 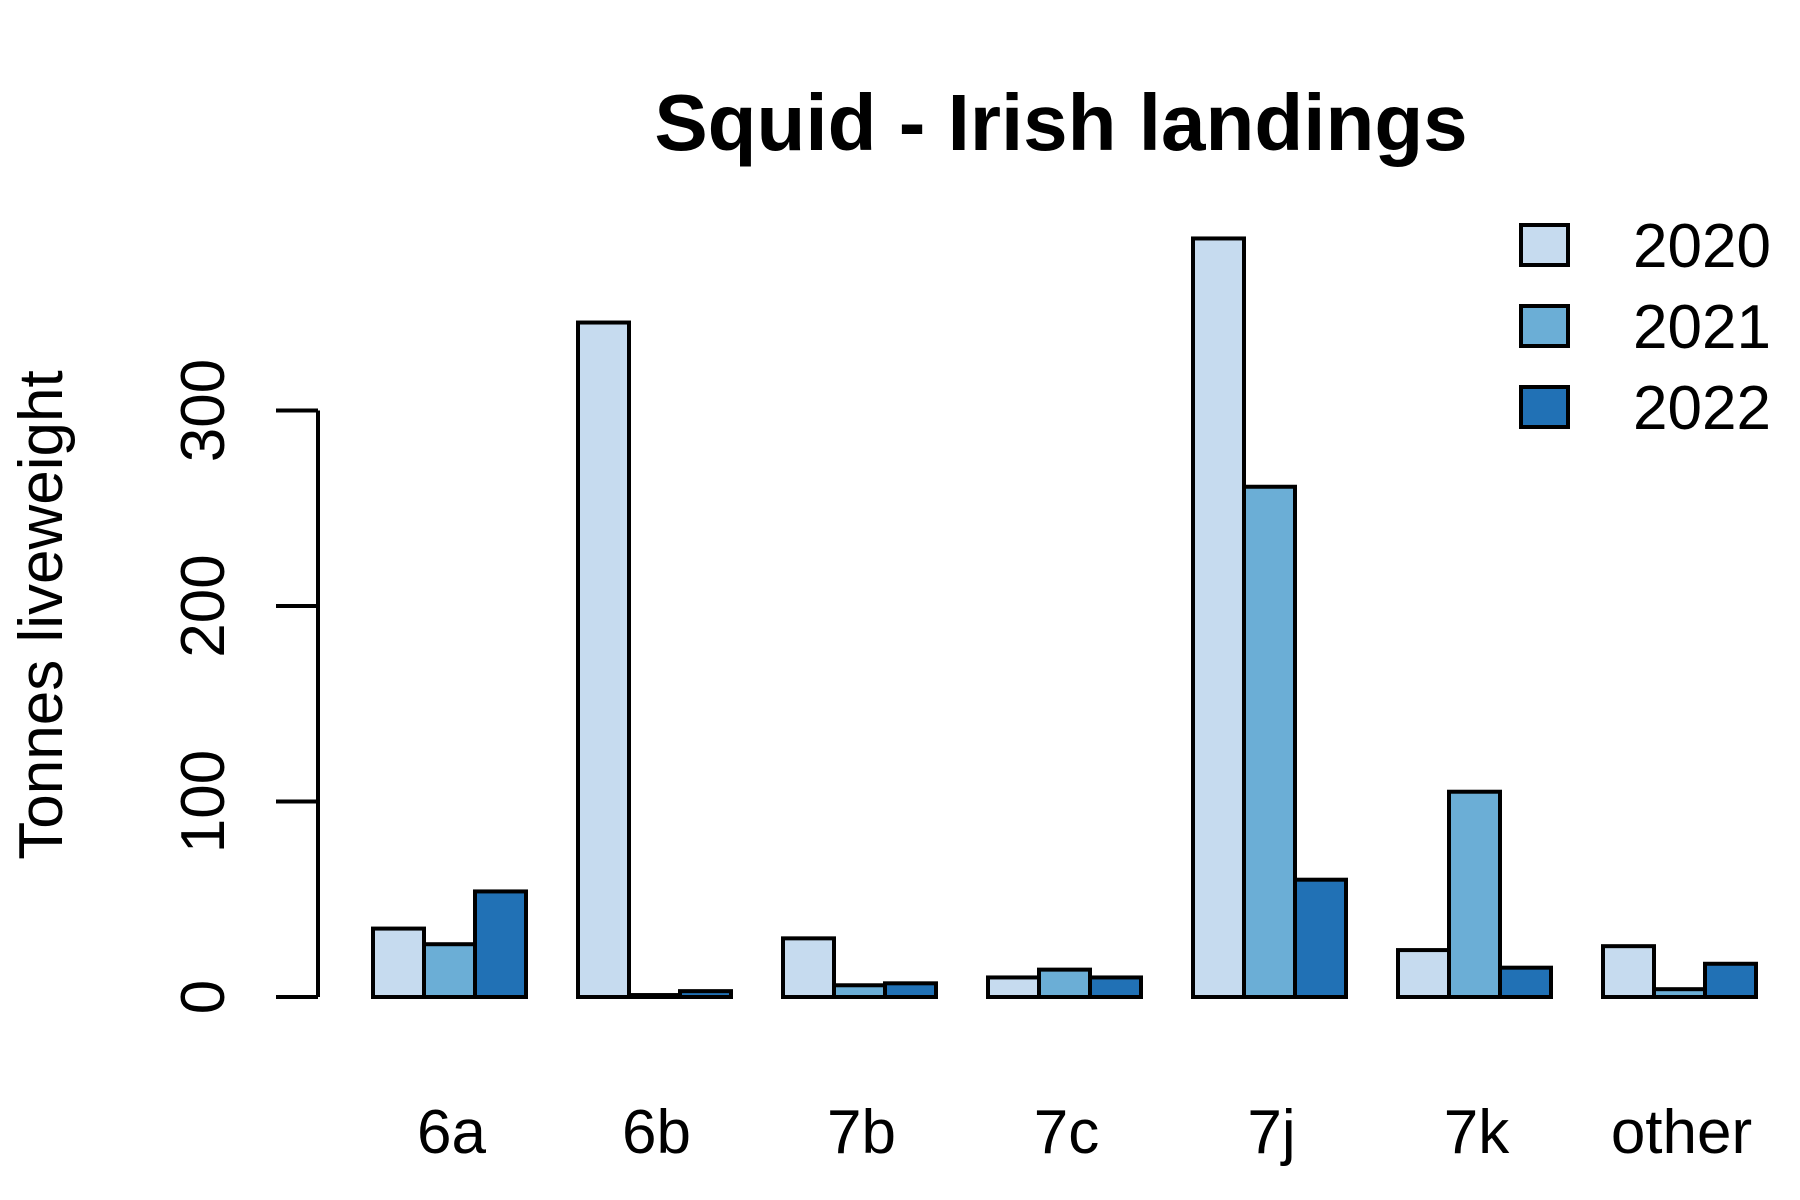 What do you see at coordinates (1115, 987) in the screenshot?
I see `bar-7c-2022` at bounding box center [1115, 987].